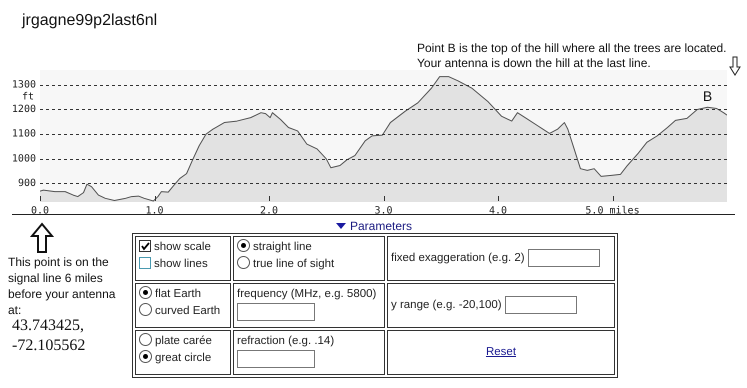 The image size is (747, 388). What do you see at coordinates (612, 211) in the screenshot?
I see `x-tick-label: 5.0 miles` at bounding box center [612, 211].